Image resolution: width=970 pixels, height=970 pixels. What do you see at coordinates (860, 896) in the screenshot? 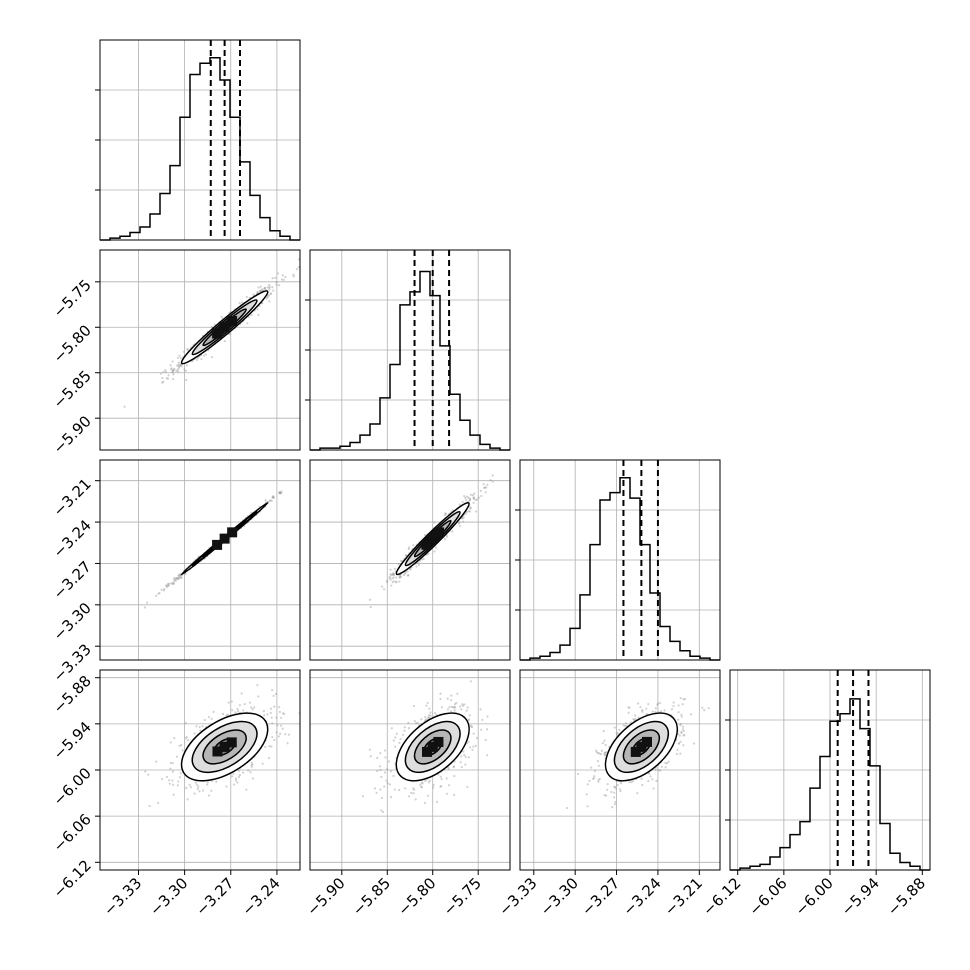
I see `x-tick-label: −5.94` at bounding box center [860, 896].